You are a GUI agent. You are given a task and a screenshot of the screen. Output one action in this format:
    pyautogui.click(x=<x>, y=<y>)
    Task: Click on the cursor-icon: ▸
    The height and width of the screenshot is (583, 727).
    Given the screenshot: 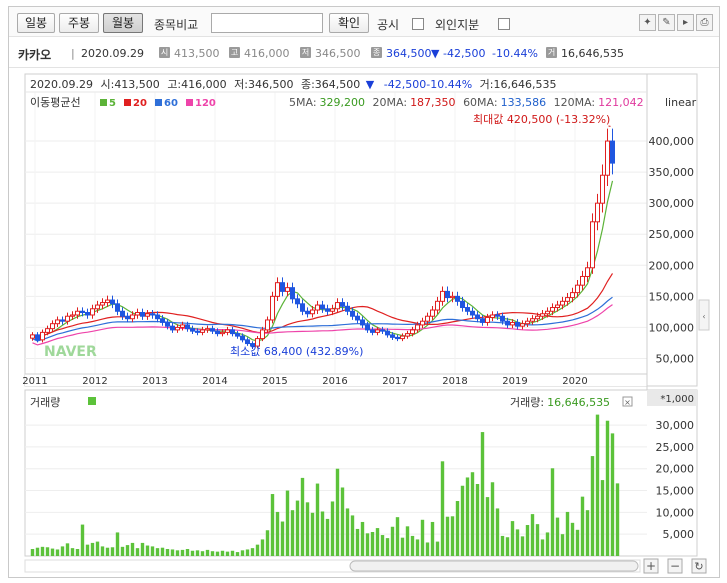 What is the action you would take?
    pyautogui.click(x=685, y=22)
    